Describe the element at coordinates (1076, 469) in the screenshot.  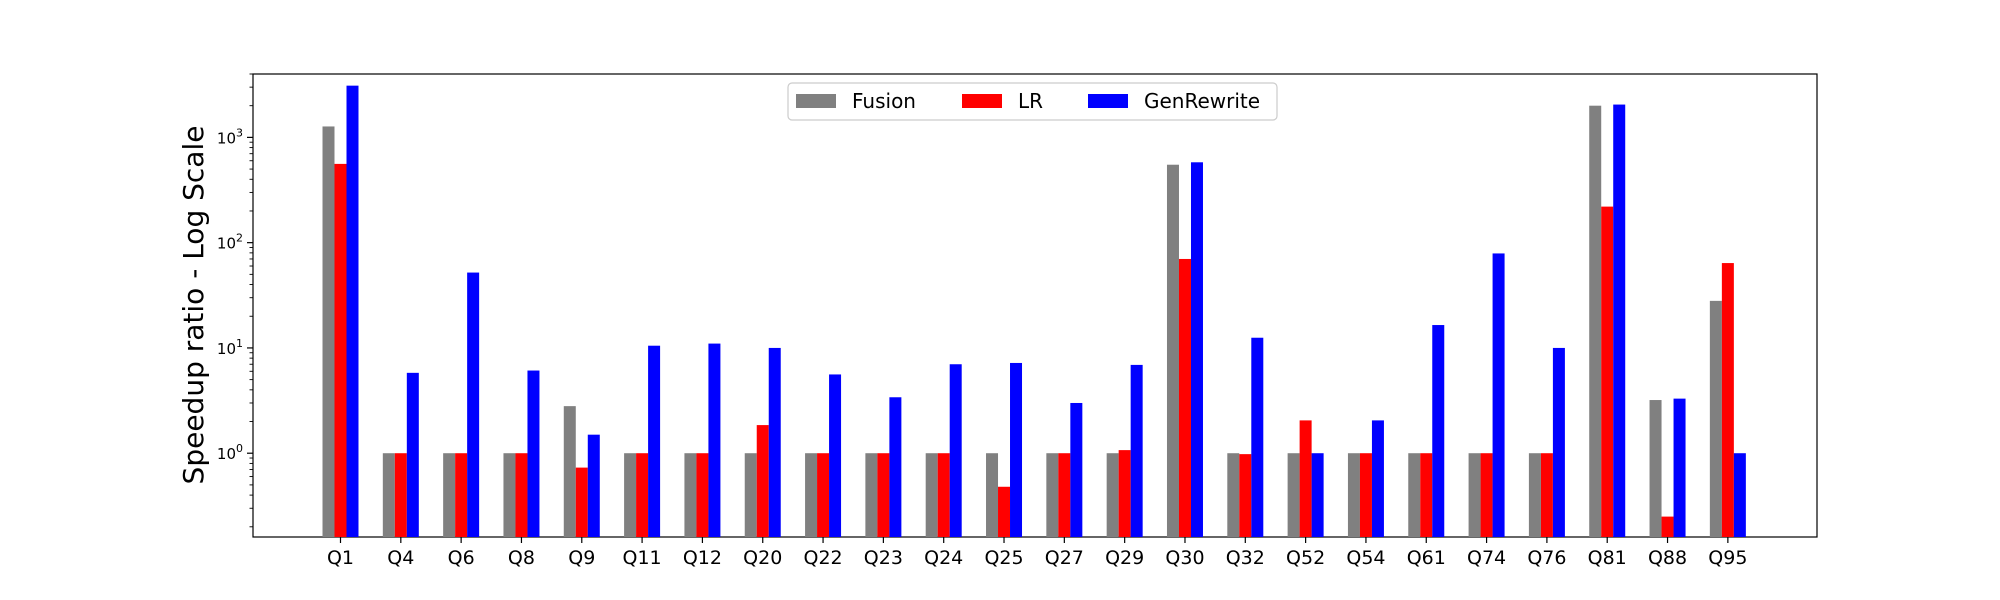
I see `bar-genrewrite-q27` at that location.